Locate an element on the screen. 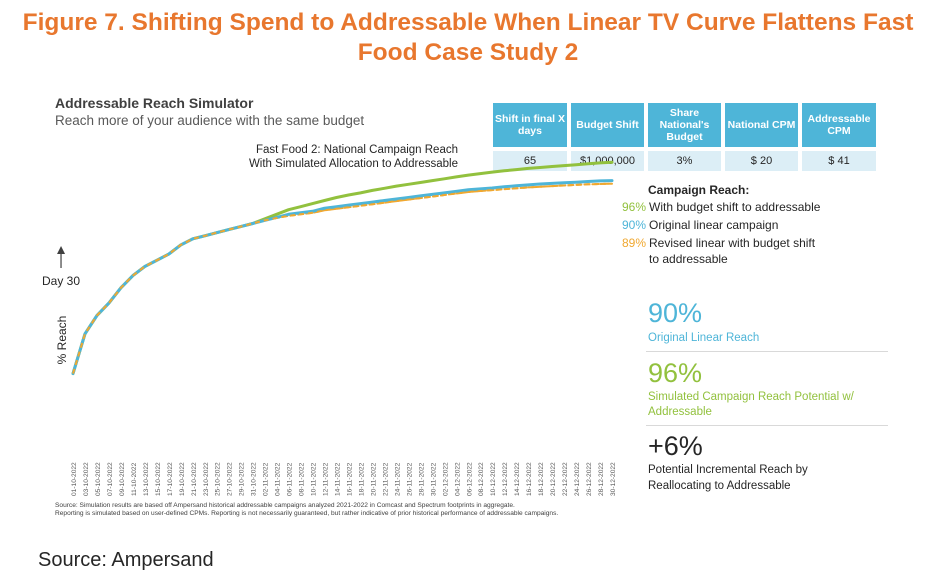 Image resolution: width=936 pixels, height=575 pixels. x-tick-label: 08-11-2022 is located at coordinates (302, 479).